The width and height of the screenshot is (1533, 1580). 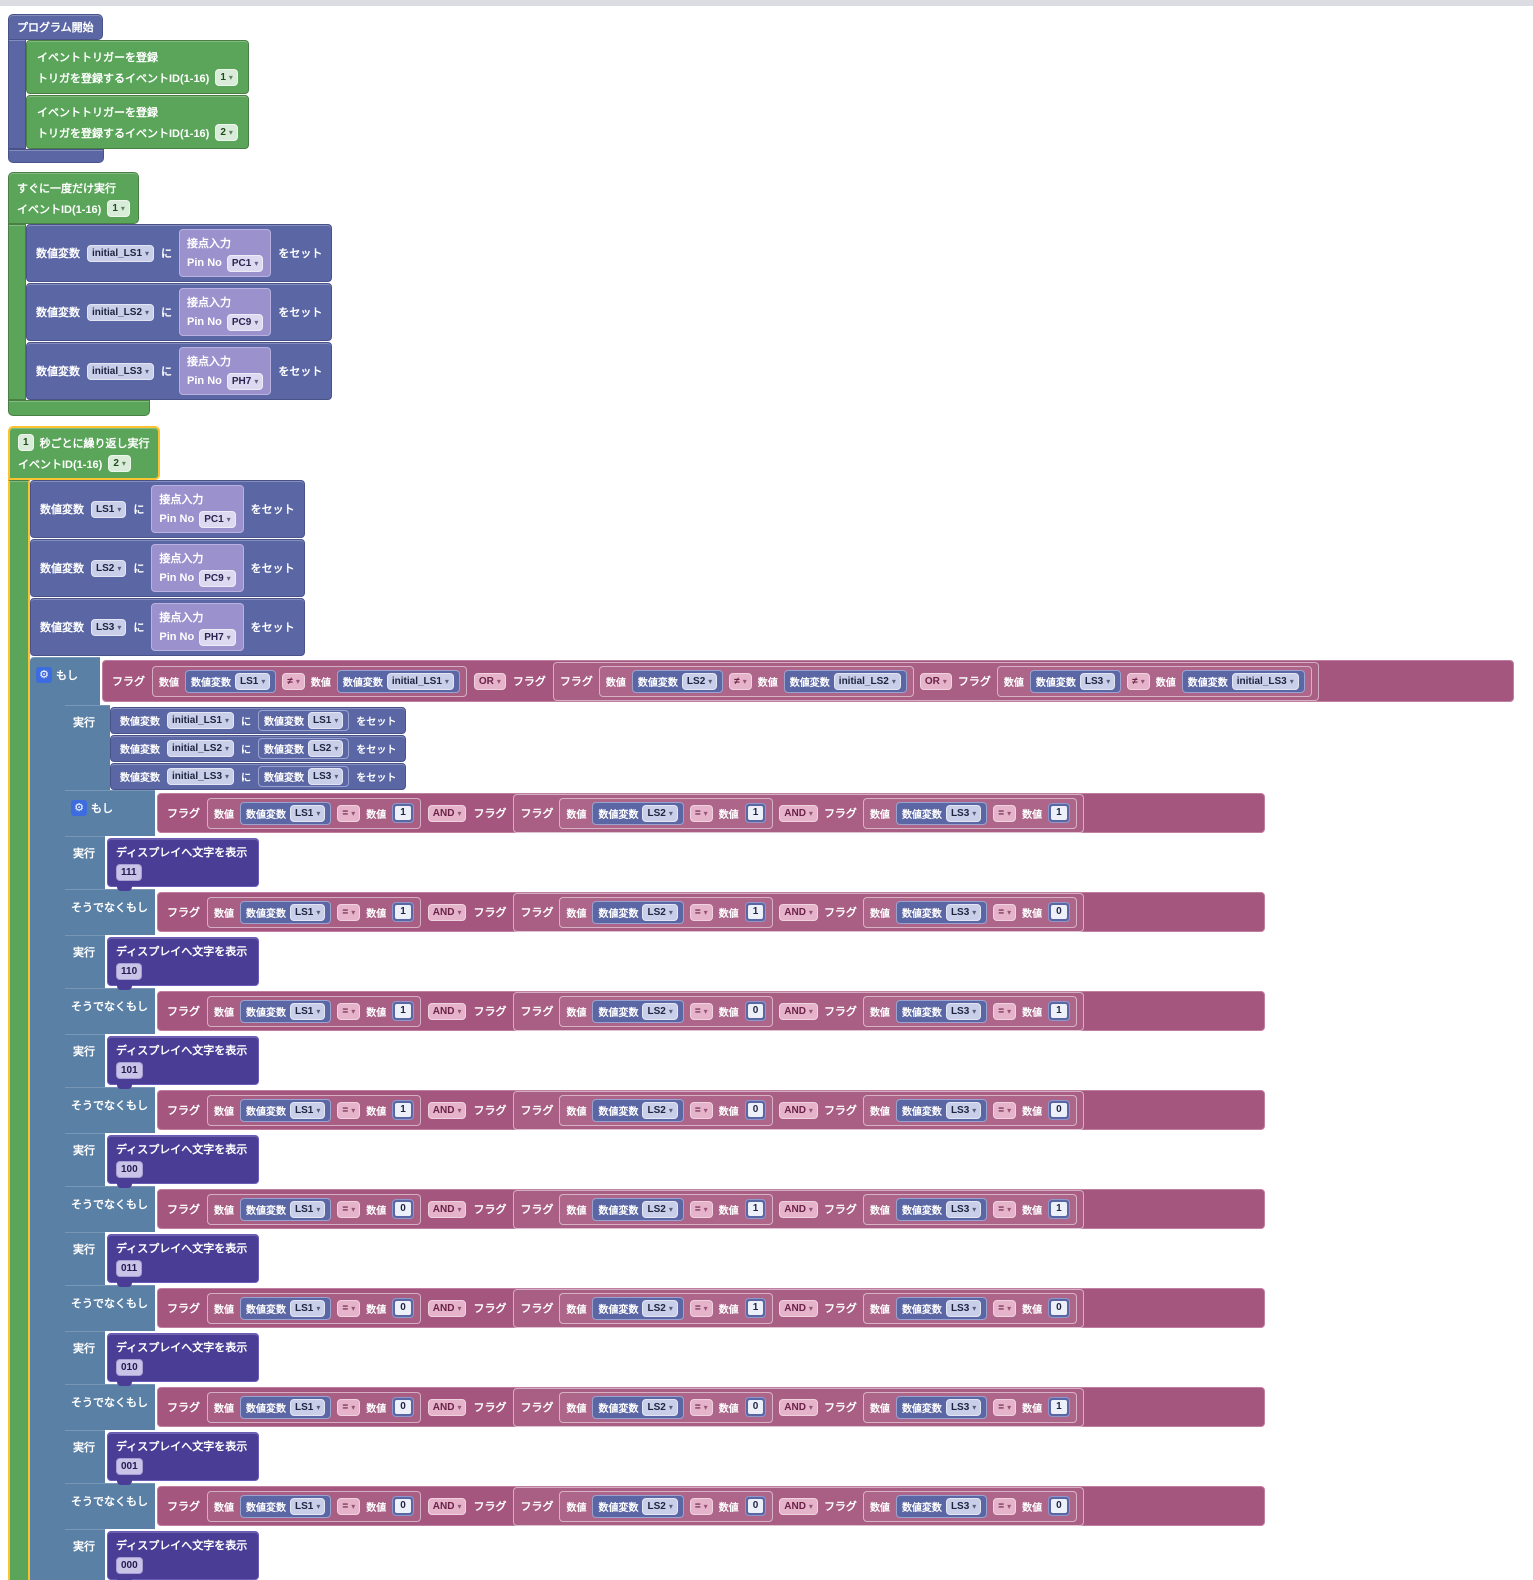 What do you see at coordinates (129, 1565) in the screenshot?
I see `display-value-field: 000` at bounding box center [129, 1565].